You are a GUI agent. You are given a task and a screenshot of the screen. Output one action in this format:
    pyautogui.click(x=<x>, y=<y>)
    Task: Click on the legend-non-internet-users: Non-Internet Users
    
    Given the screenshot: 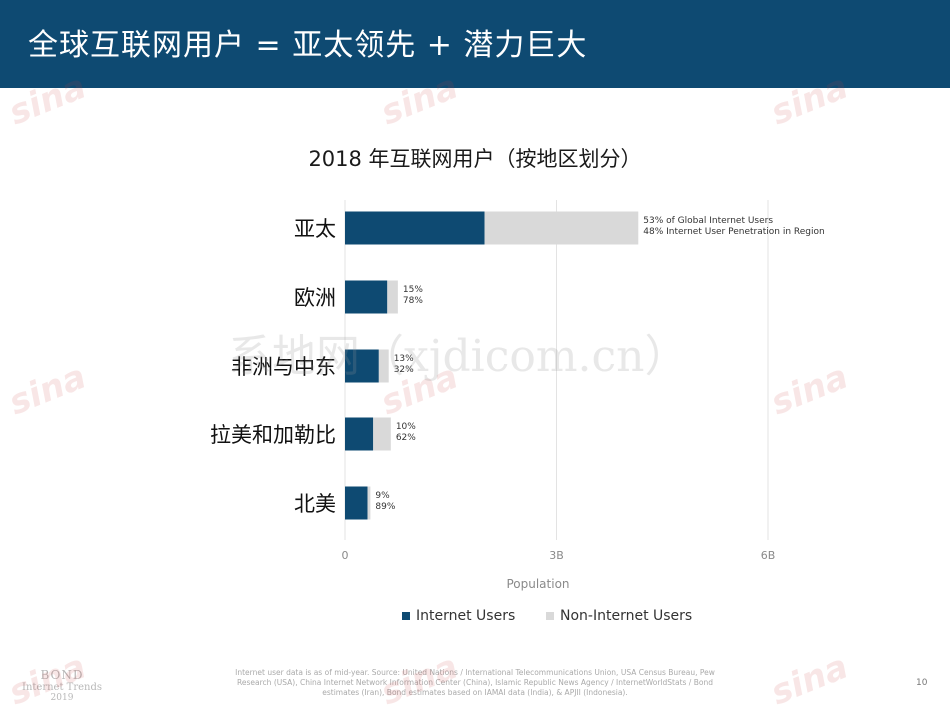 What is the action you would take?
    pyautogui.click(x=619, y=616)
    